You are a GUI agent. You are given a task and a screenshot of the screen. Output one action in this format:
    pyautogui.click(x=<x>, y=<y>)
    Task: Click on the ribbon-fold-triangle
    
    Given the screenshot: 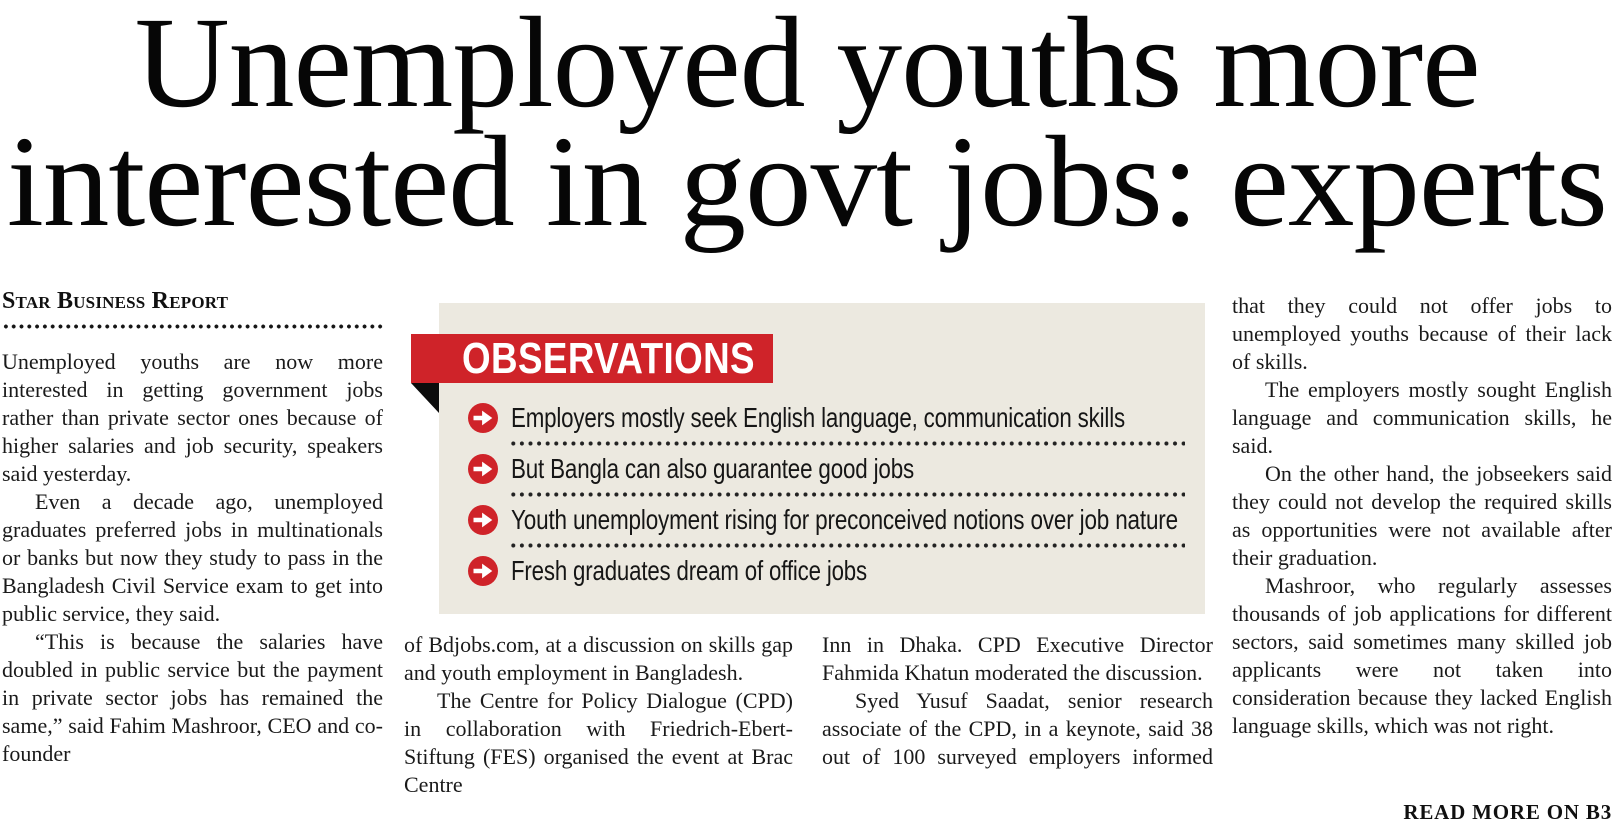 What is the action you would take?
    pyautogui.click(x=425, y=398)
    